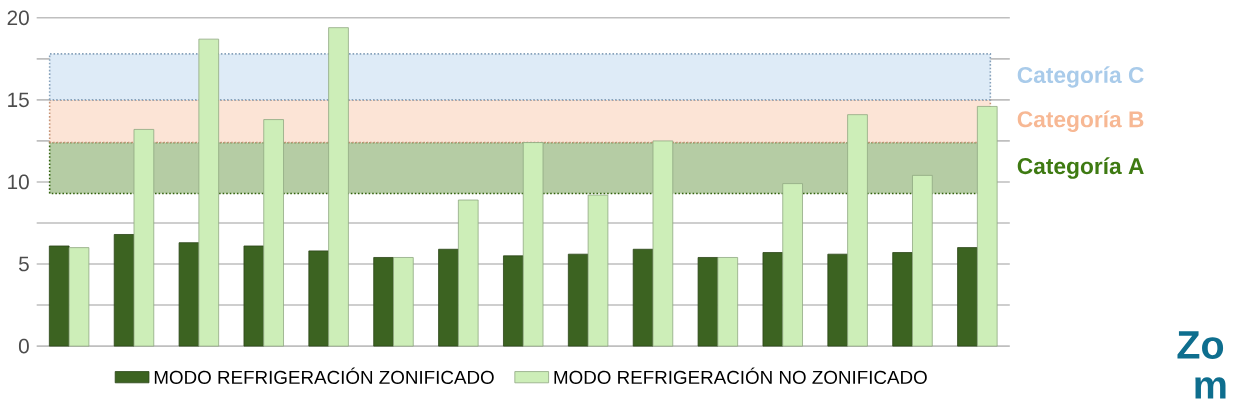 The height and width of the screenshot is (405, 1241). Describe the element at coordinates (740, 375) in the screenshot. I see `legend-label: MODO REFRIGERACIÓN NO ZONIFICADO` at that location.